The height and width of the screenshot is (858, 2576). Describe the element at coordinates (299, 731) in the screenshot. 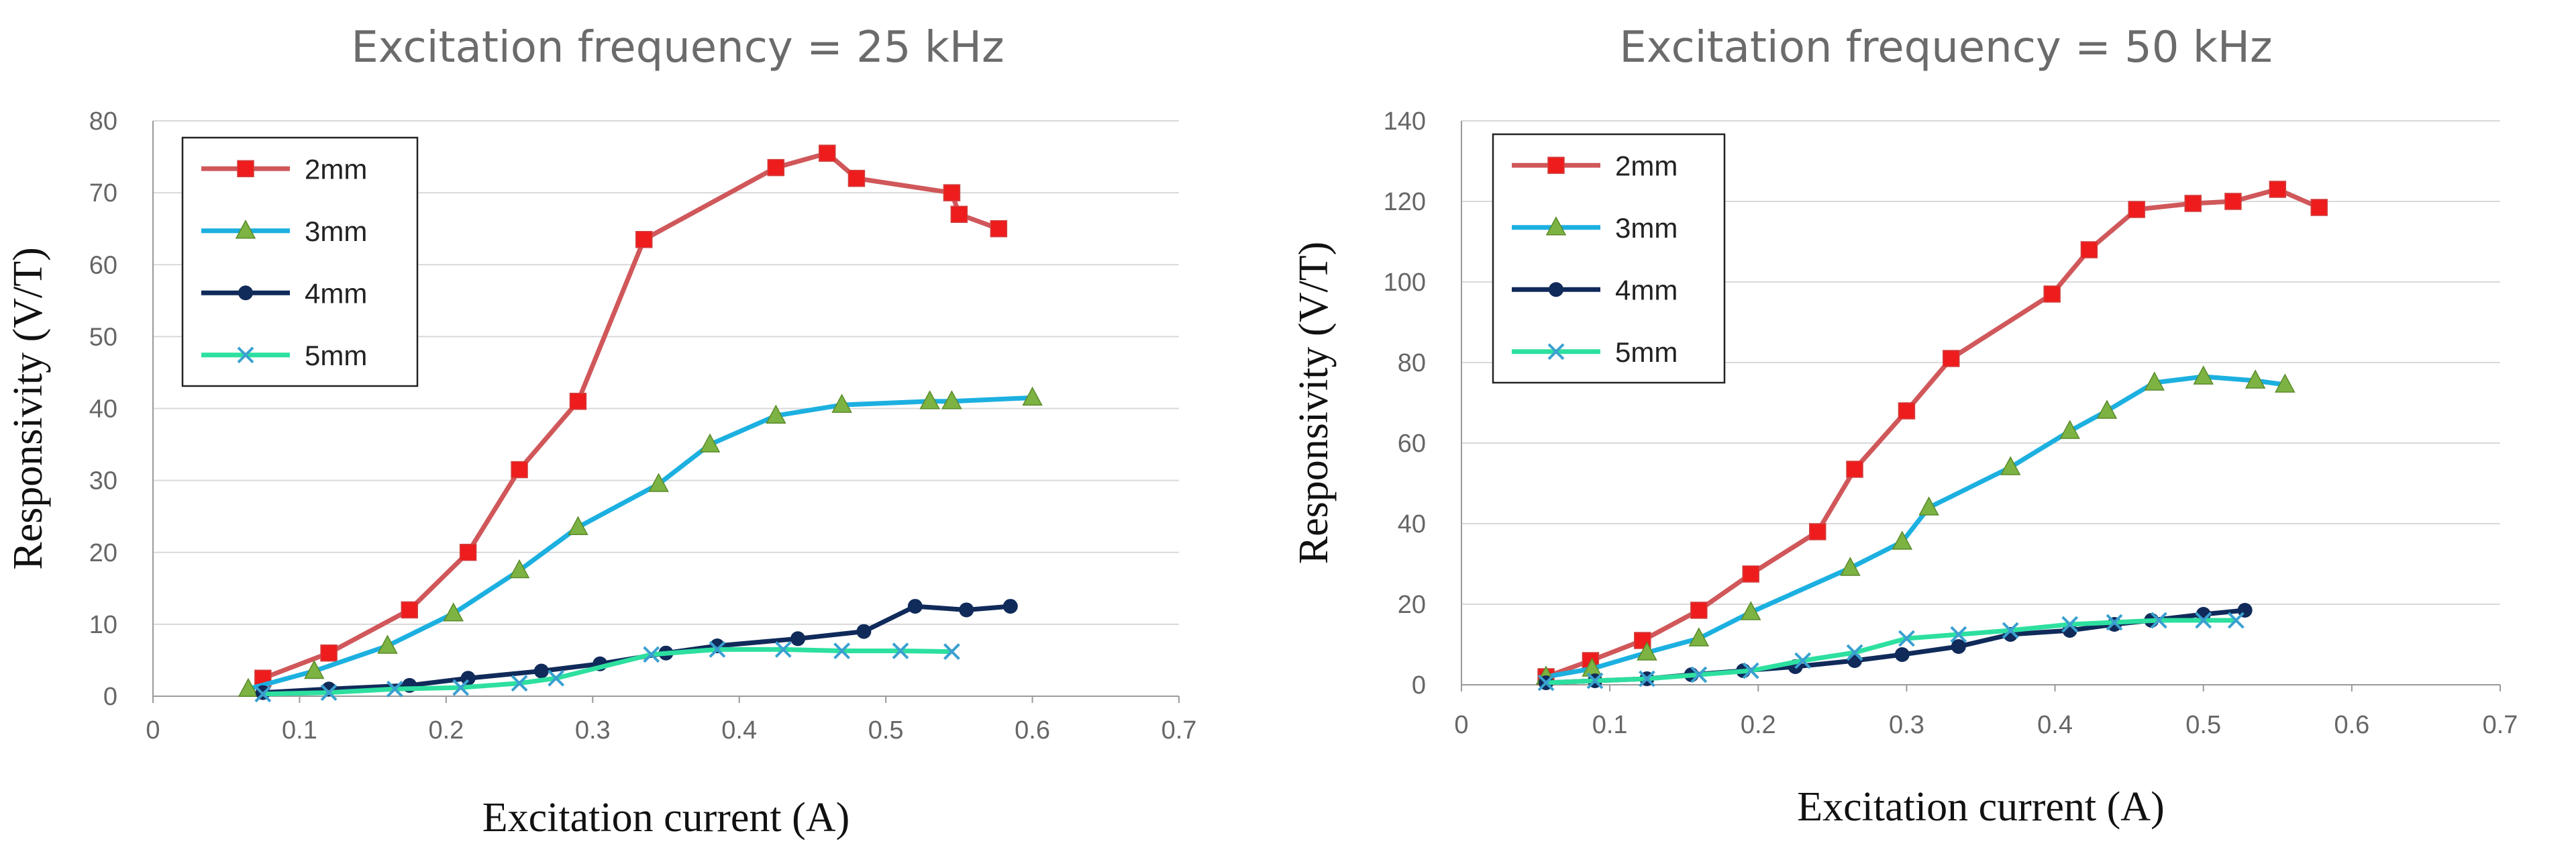

I see `x-tick-label: 0.1` at that location.